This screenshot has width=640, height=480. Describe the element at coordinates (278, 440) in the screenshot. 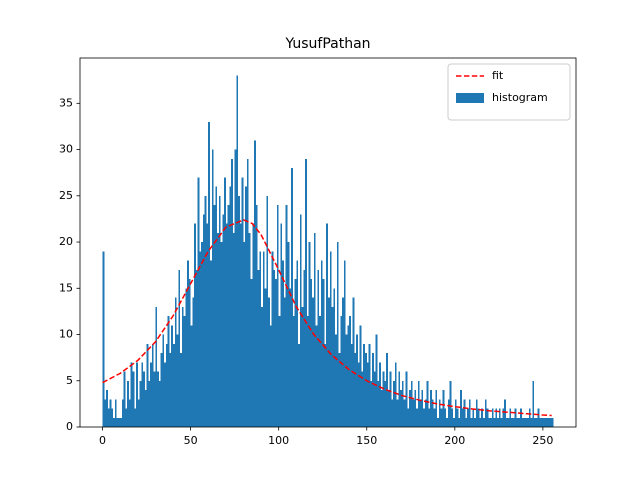

I see `x-tick-label: 100` at that location.